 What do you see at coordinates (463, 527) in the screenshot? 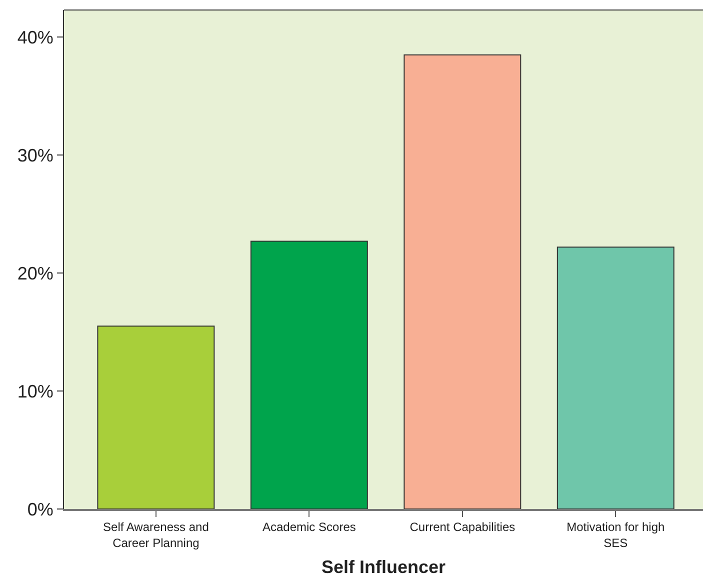
I see `x-tick-label: Current Capabilities` at bounding box center [463, 527].